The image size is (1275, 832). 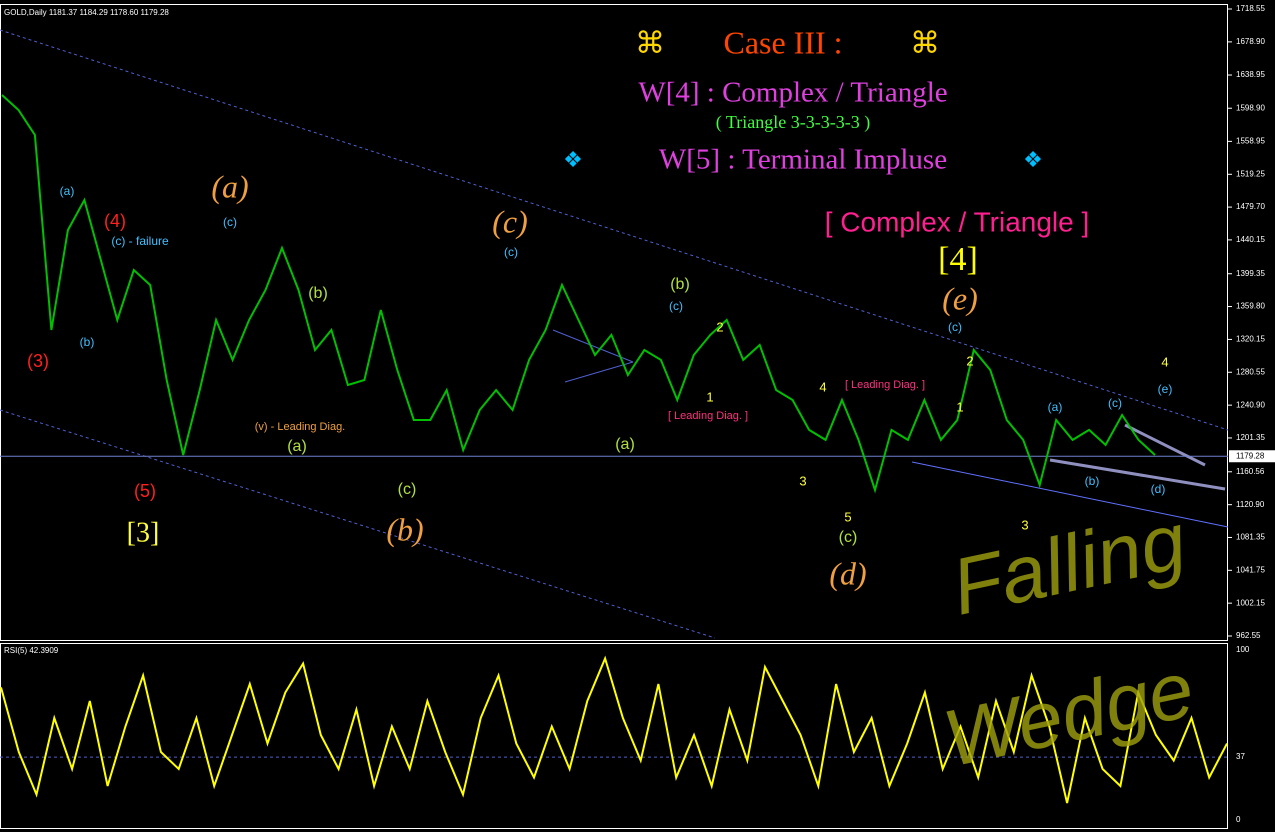 I want to click on wave-label: (c) - failure, so click(x=140, y=241).